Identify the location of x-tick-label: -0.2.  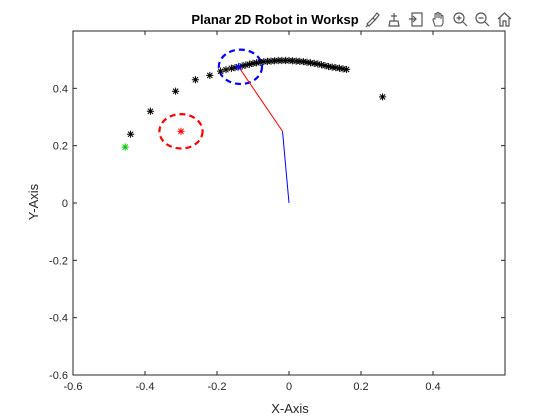
(217, 387).